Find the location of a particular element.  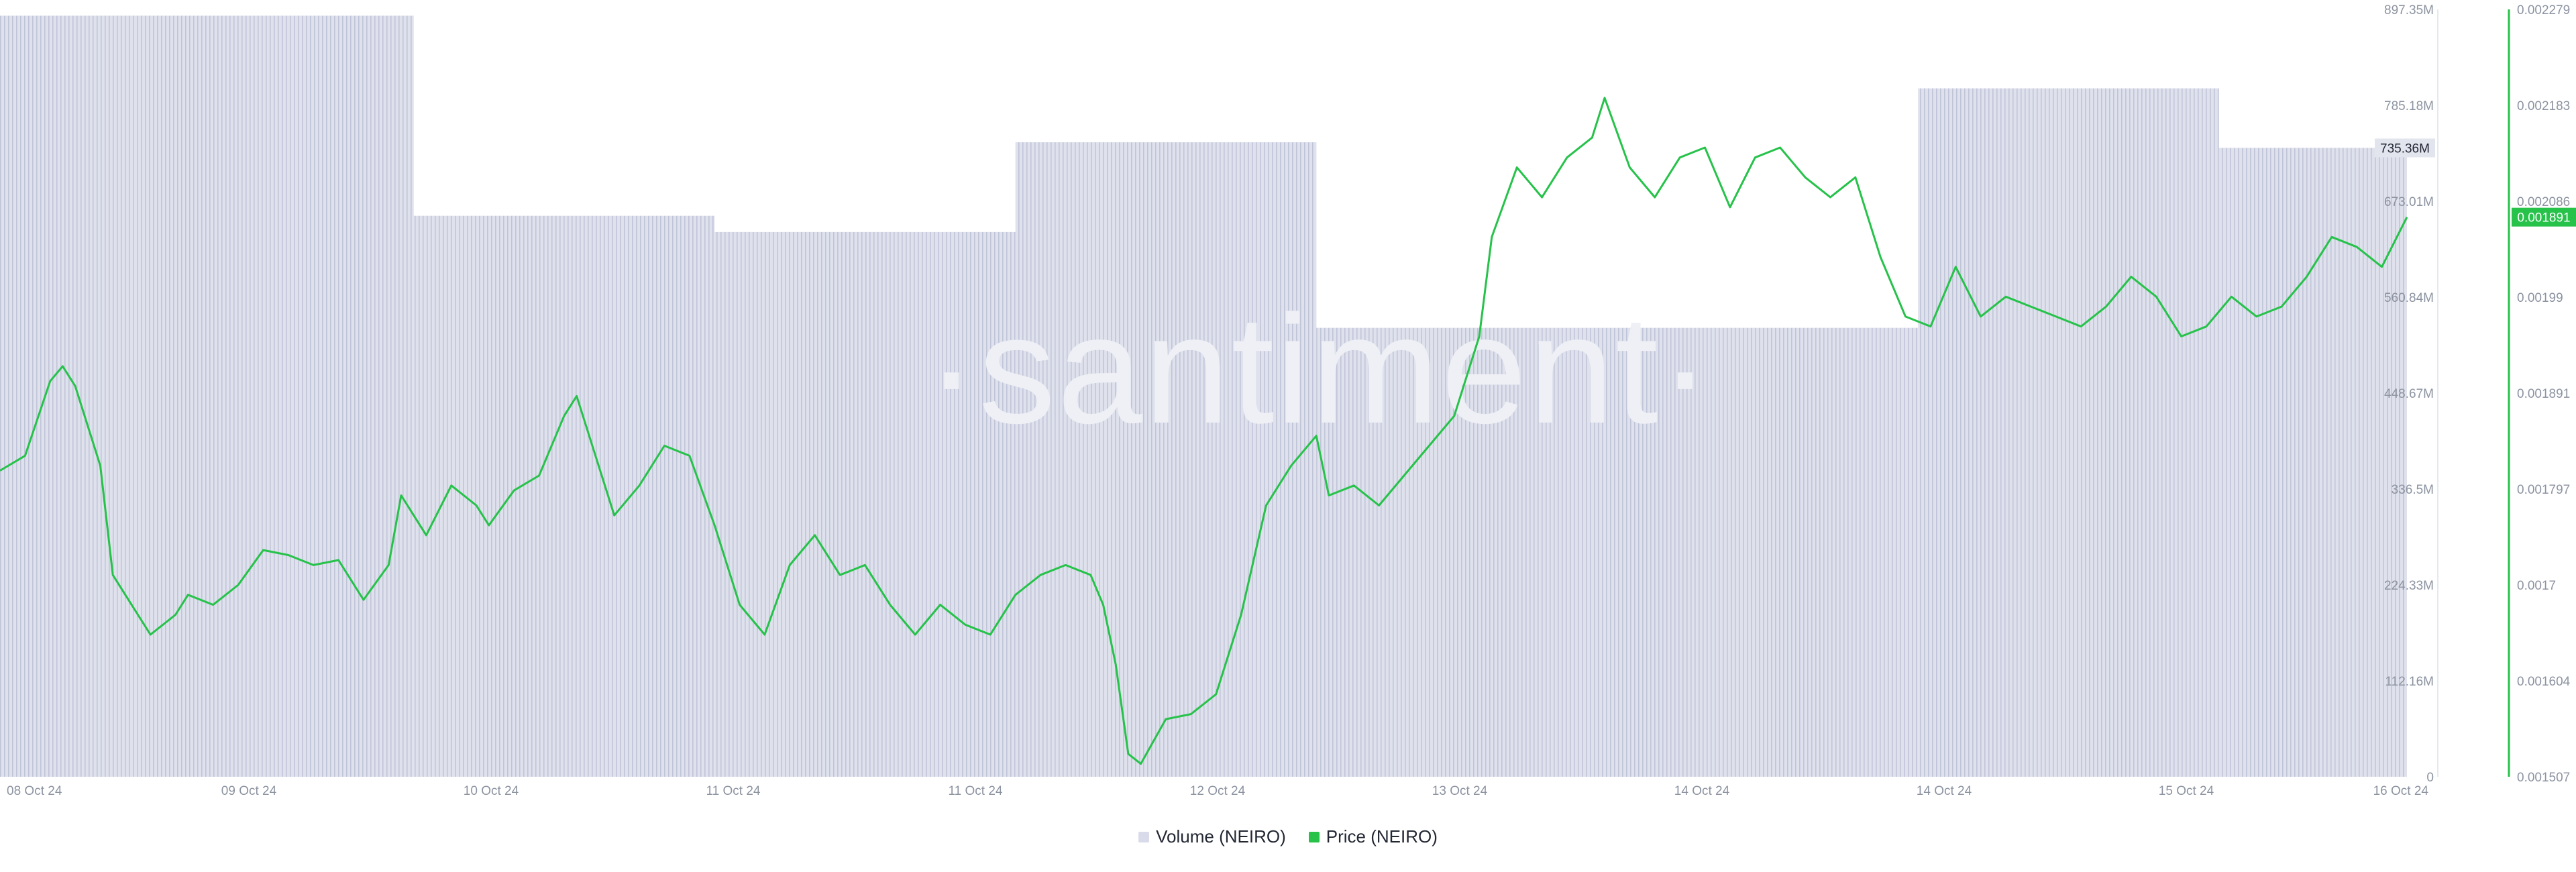

price-swatch-icon is located at coordinates (1314, 836).